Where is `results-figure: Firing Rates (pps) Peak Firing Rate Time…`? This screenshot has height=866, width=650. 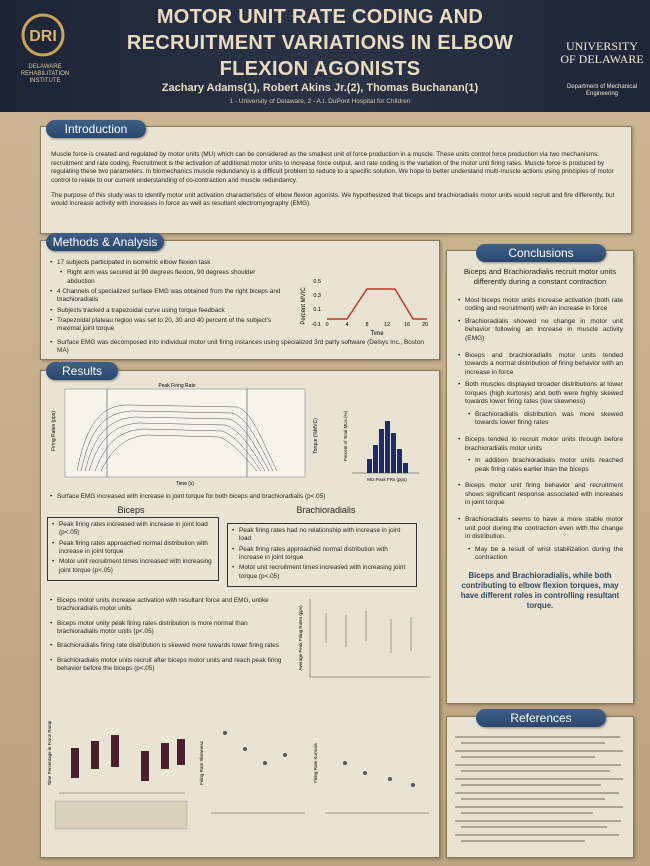
results-figure: Firing Rates (pps) Peak Firing Rate Time… is located at coordinates (235, 435).